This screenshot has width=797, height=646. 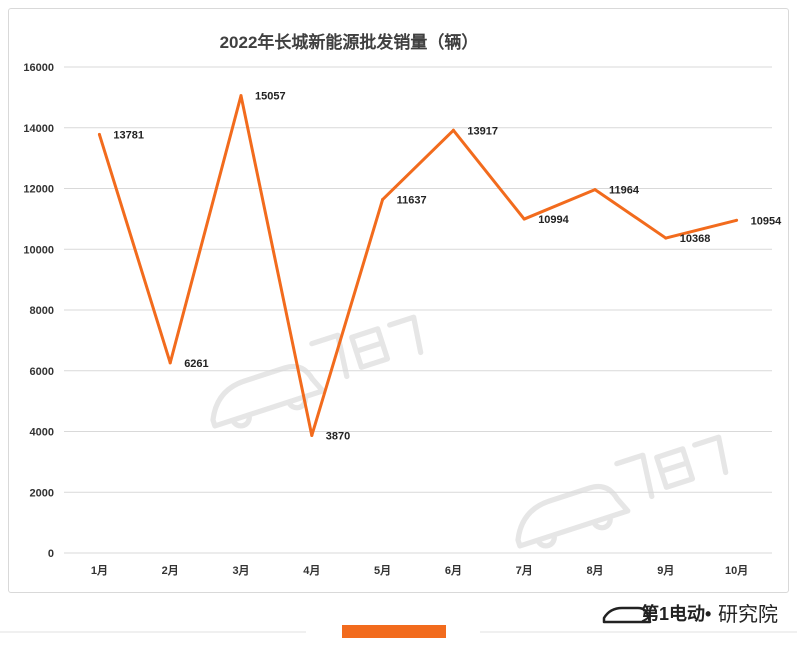 What do you see at coordinates (311, 570) in the screenshot?
I see `x-tick-label: 4月` at bounding box center [311, 570].